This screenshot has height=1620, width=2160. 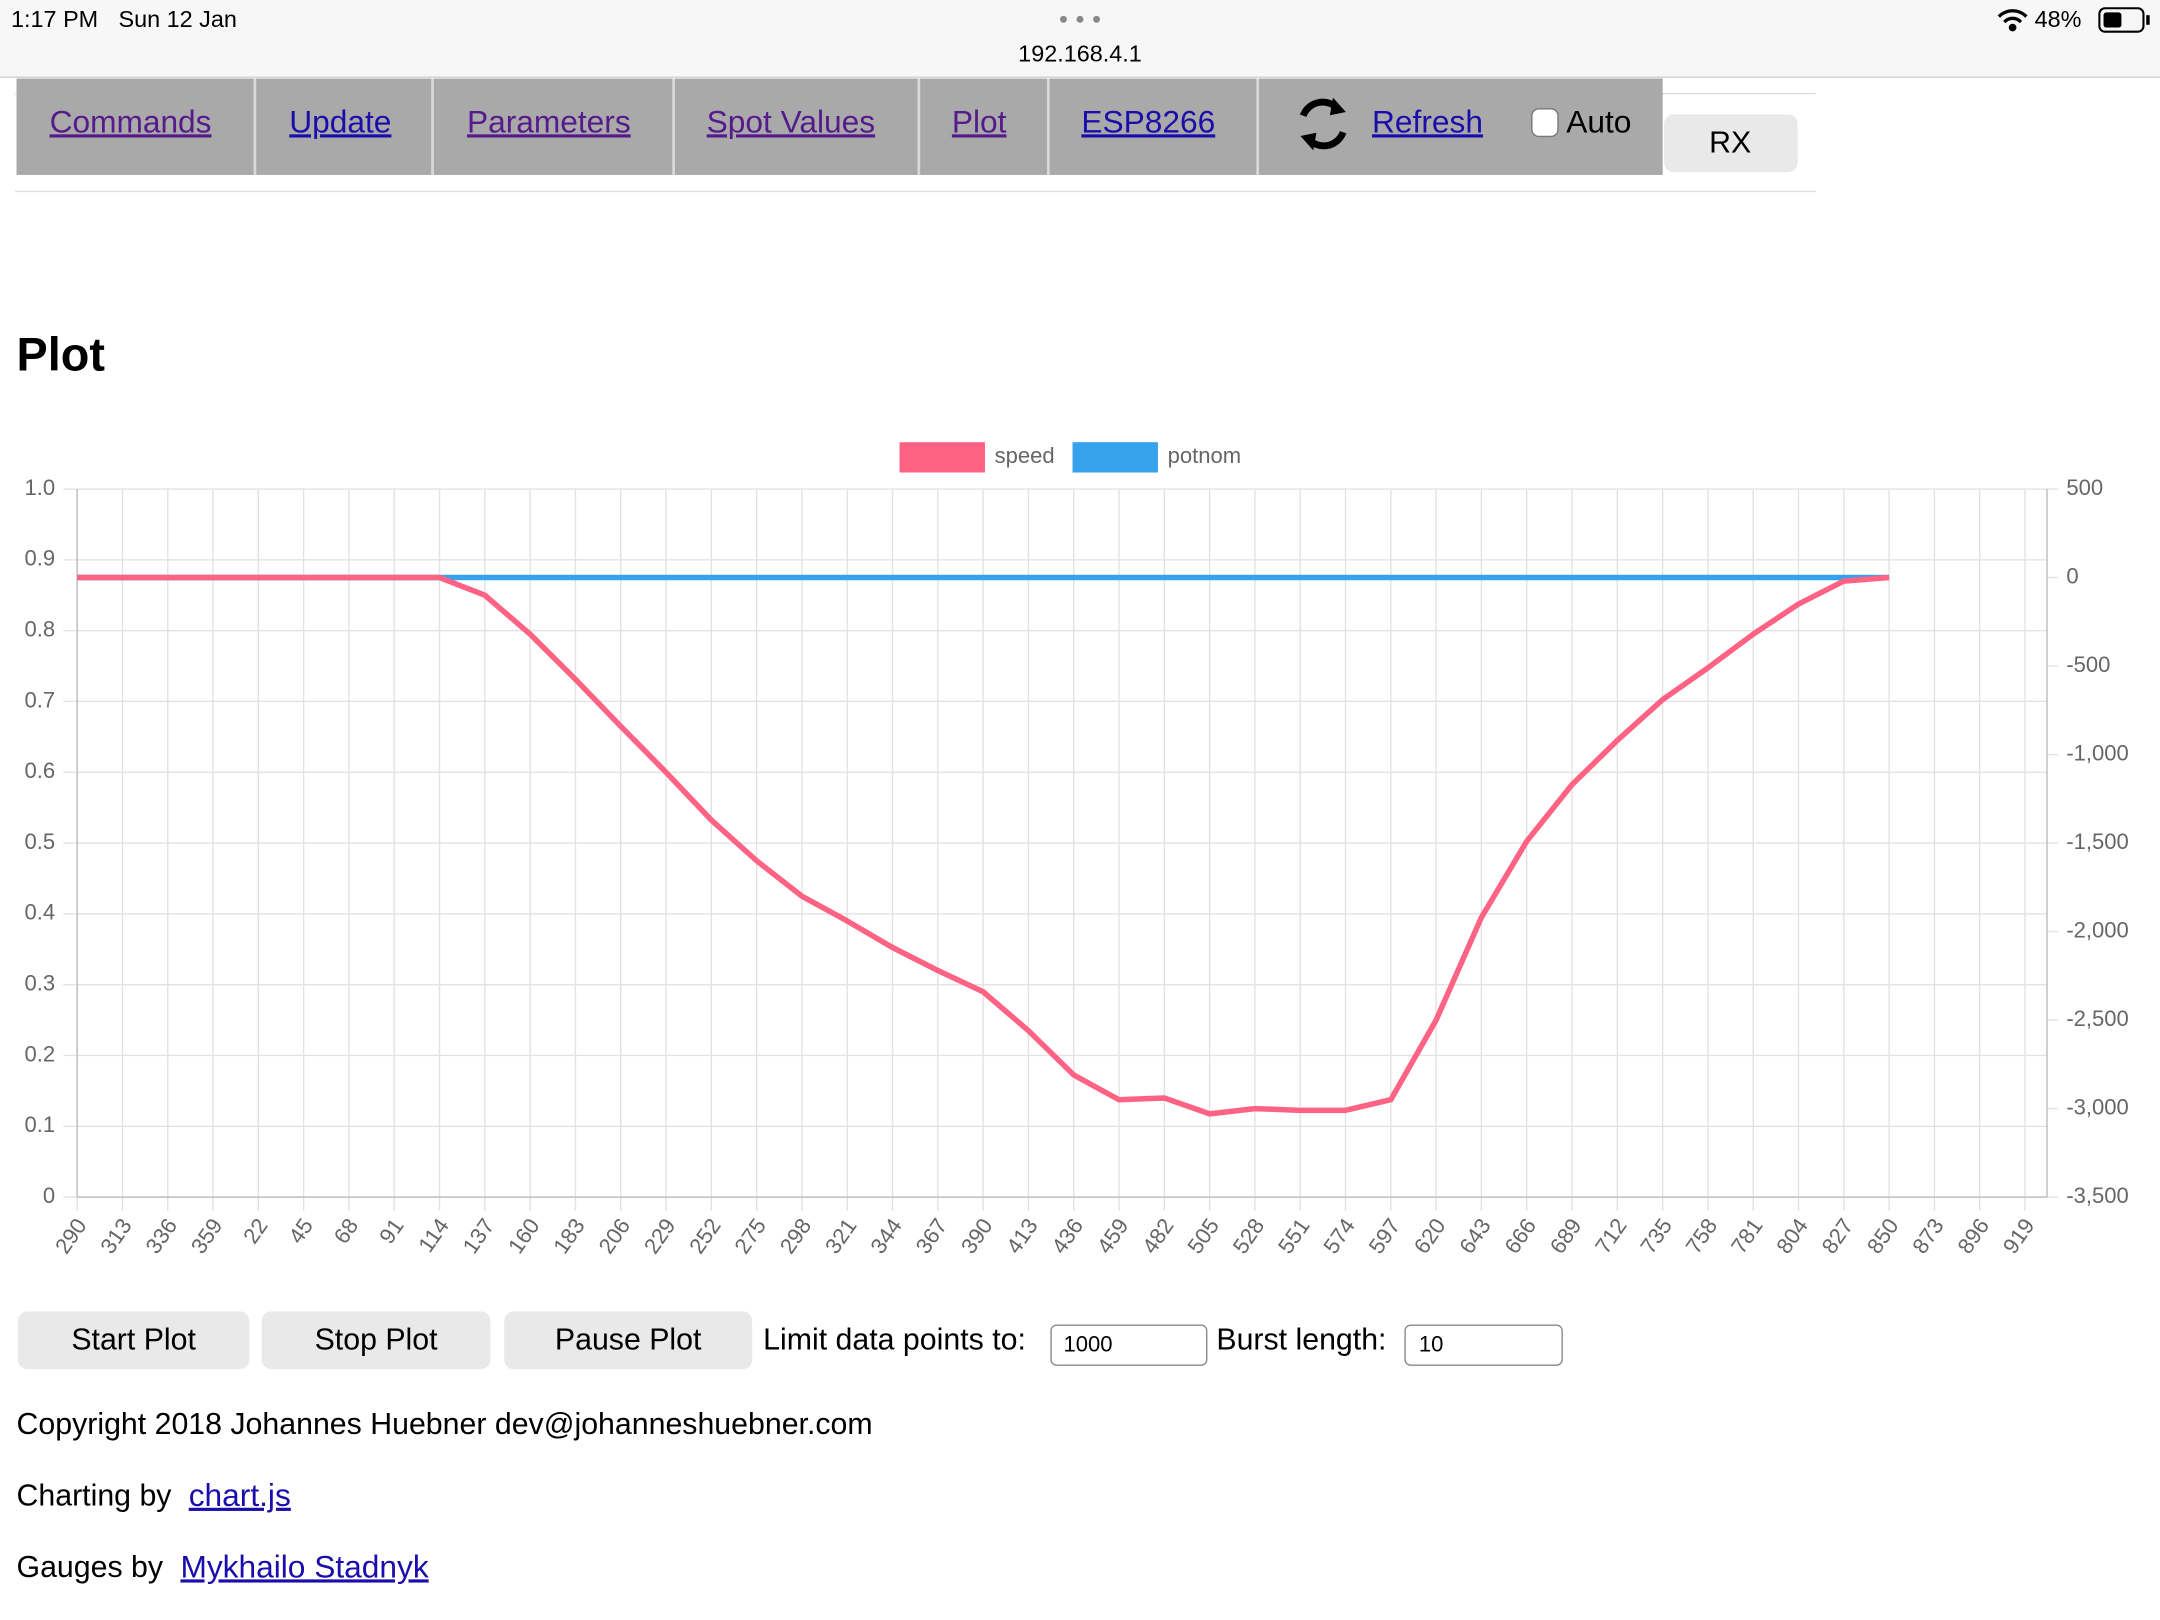 What do you see at coordinates (1747, 1236) in the screenshot?
I see `x-tick-label: 781` at bounding box center [1747, 1236].